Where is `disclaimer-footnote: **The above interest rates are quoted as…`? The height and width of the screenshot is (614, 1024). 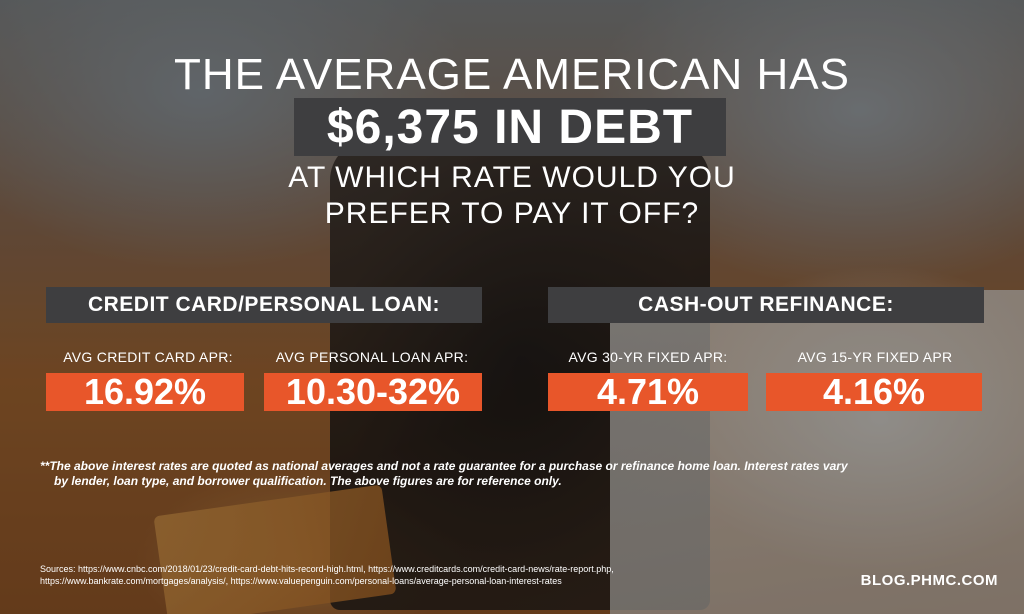
disclaimer-footnote: **The above interest rates are quoted as… is located at coordinates (515, 474).